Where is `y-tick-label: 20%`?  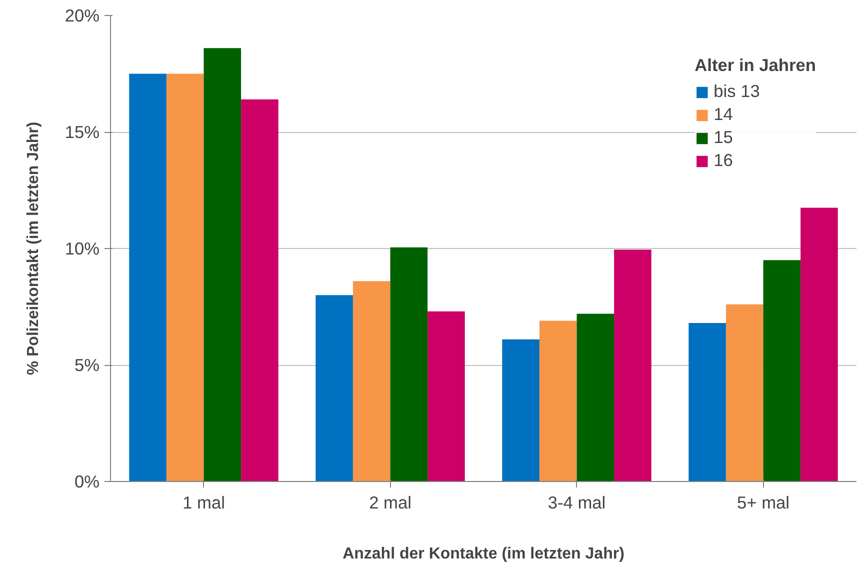 y-tick-label: 20% is located at coordinates (82, 16).